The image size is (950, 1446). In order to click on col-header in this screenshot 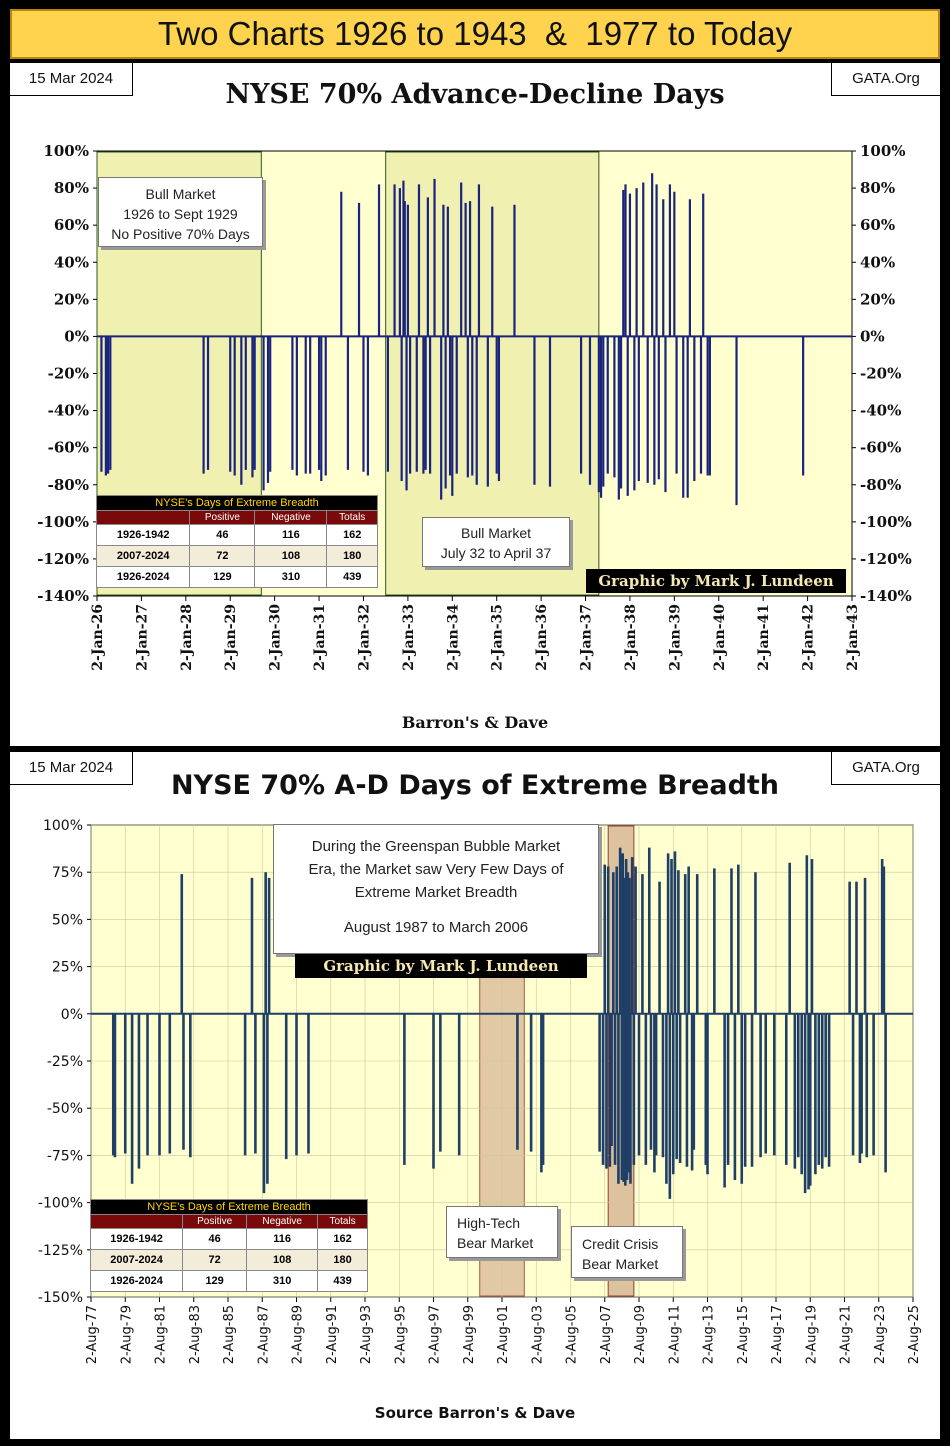, I will do `click(143, 517)`.